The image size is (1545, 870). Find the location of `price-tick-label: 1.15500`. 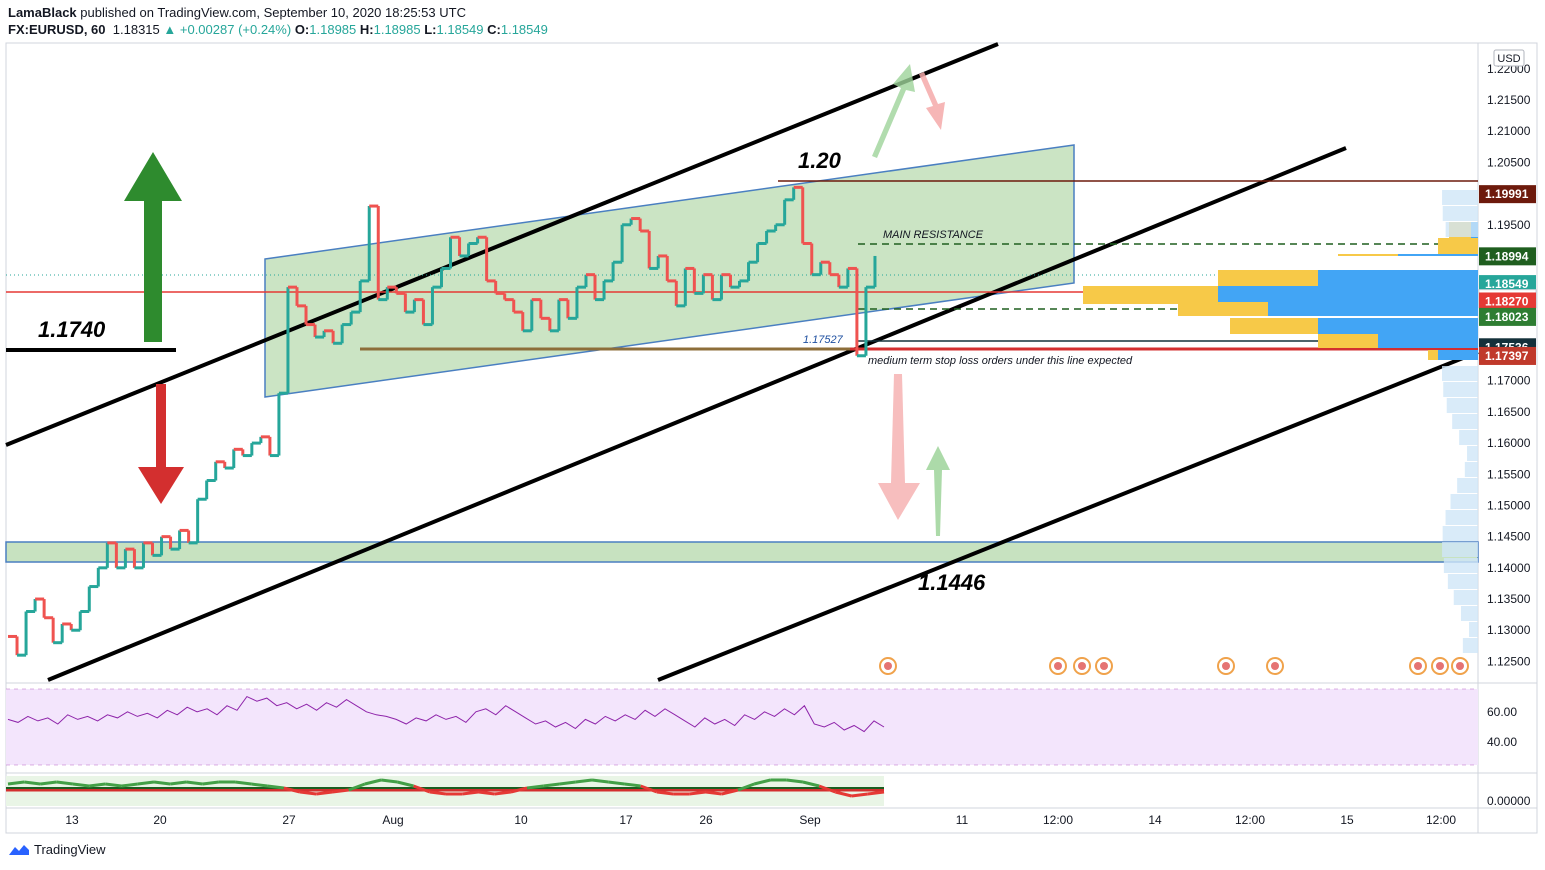

price-tick-label: 1.15500 is located at coordinates (1509, 474).